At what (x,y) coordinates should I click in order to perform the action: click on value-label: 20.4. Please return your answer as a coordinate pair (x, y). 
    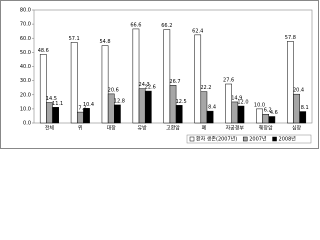
    Looking at the image, I should click on (298, 91).